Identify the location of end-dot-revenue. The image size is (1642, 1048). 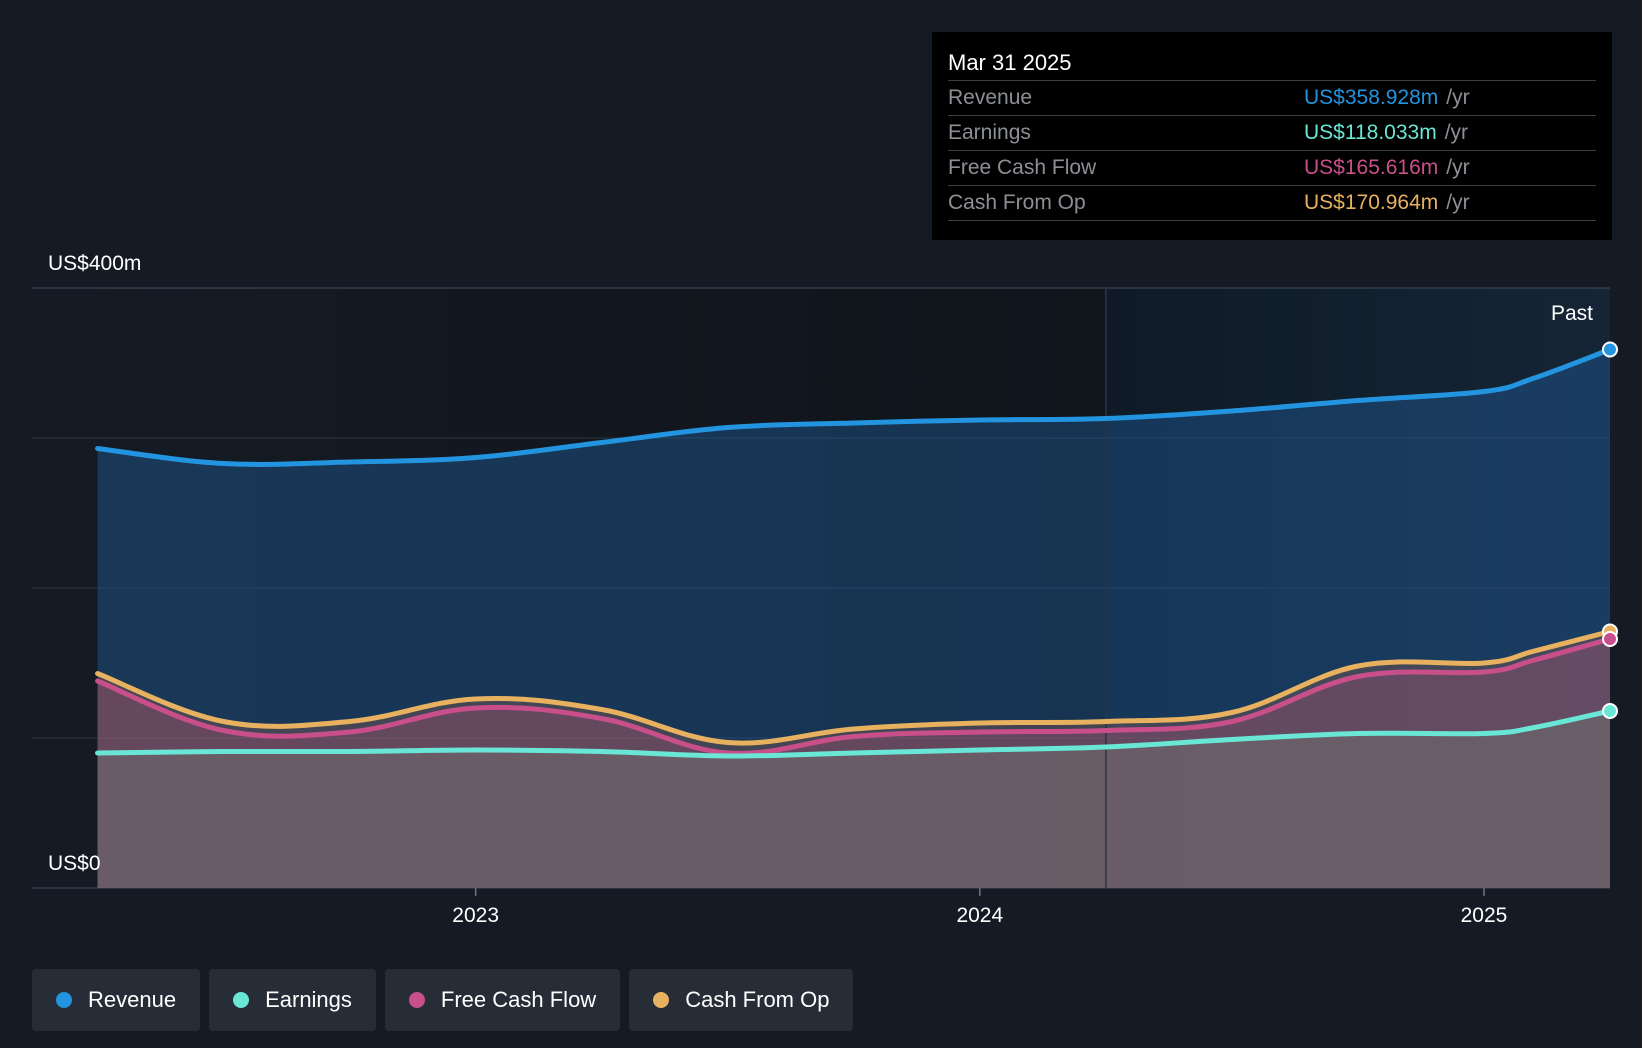
(1610, 349).